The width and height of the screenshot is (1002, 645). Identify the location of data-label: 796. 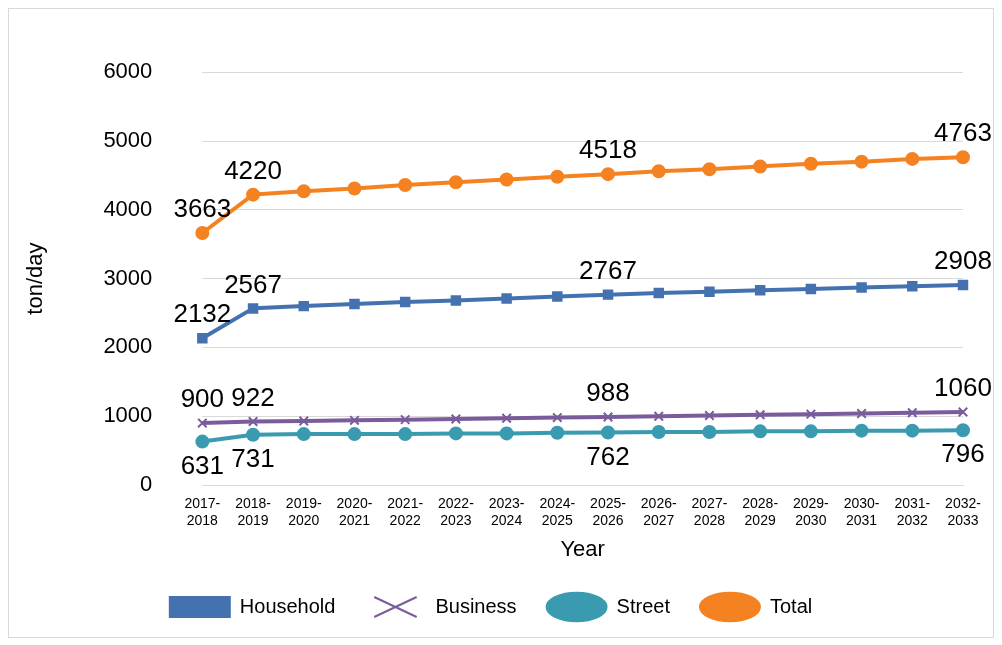
(963, 453).